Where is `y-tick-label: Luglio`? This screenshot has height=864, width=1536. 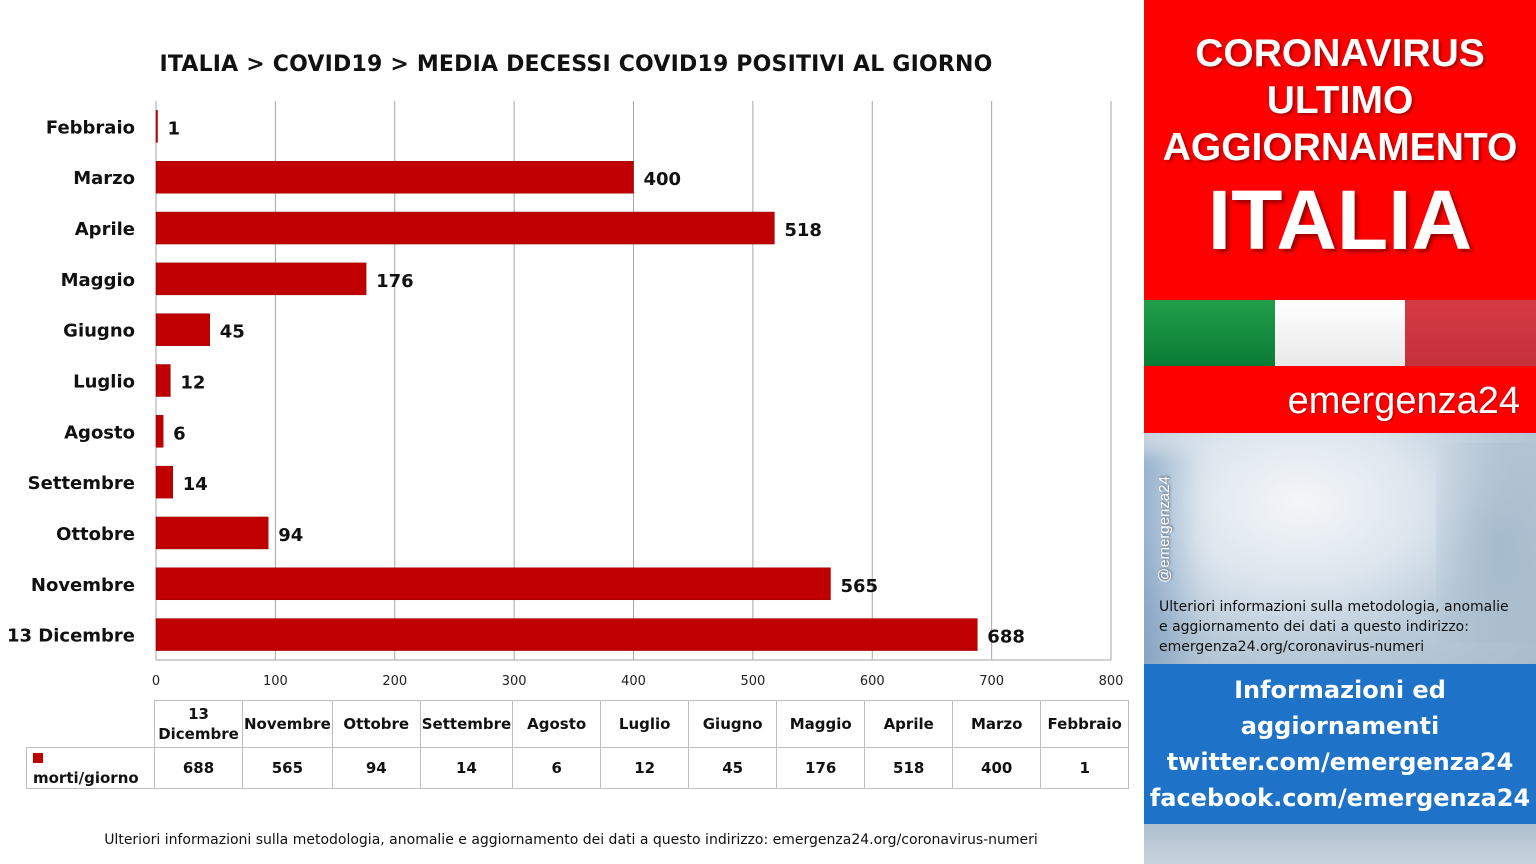
y-tick-label: Luglio is located at coordinates (104, 382).